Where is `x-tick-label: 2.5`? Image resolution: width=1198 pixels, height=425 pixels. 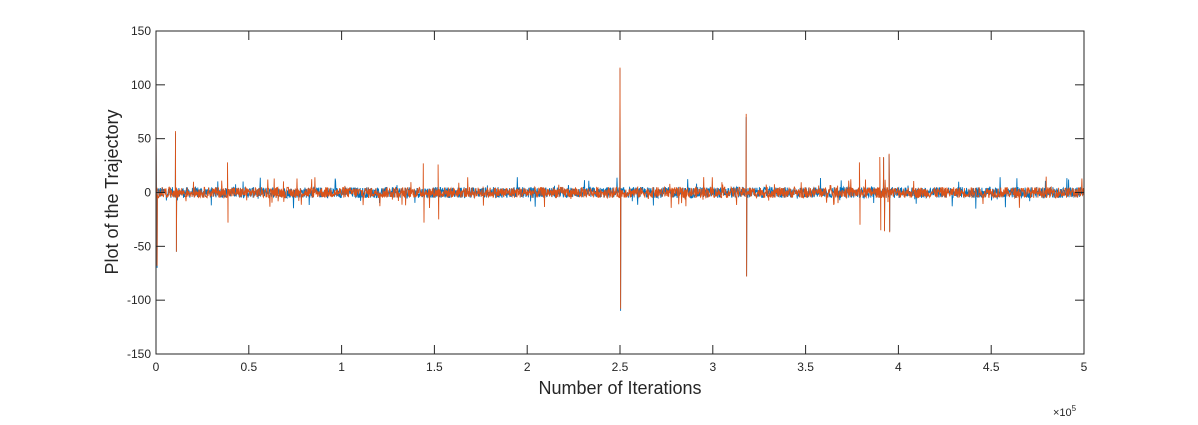
x-tick-label: 2.5 is located at coordinates (620, 367).